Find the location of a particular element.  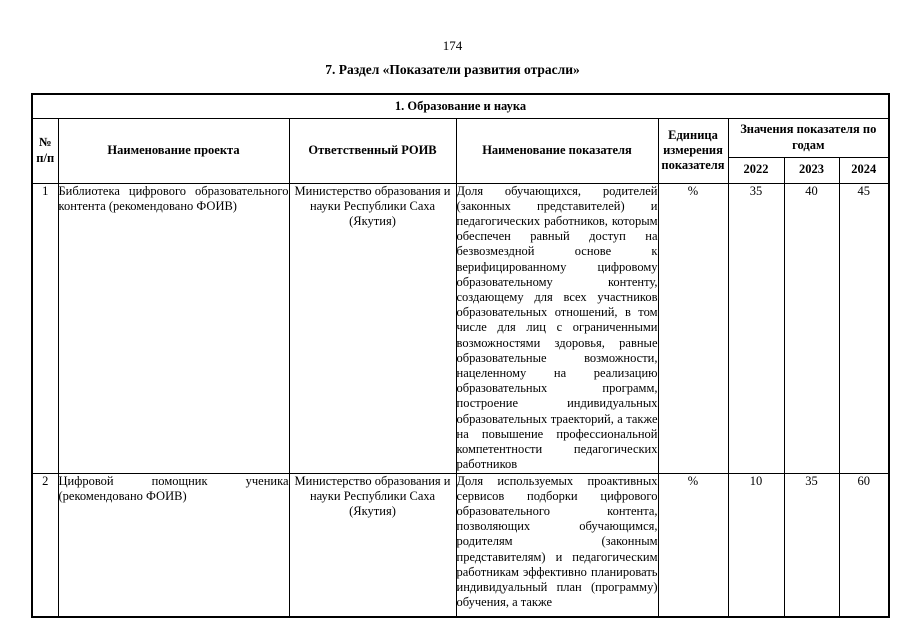

cell-value-2022: 10 is located at coordinates (756, 545).